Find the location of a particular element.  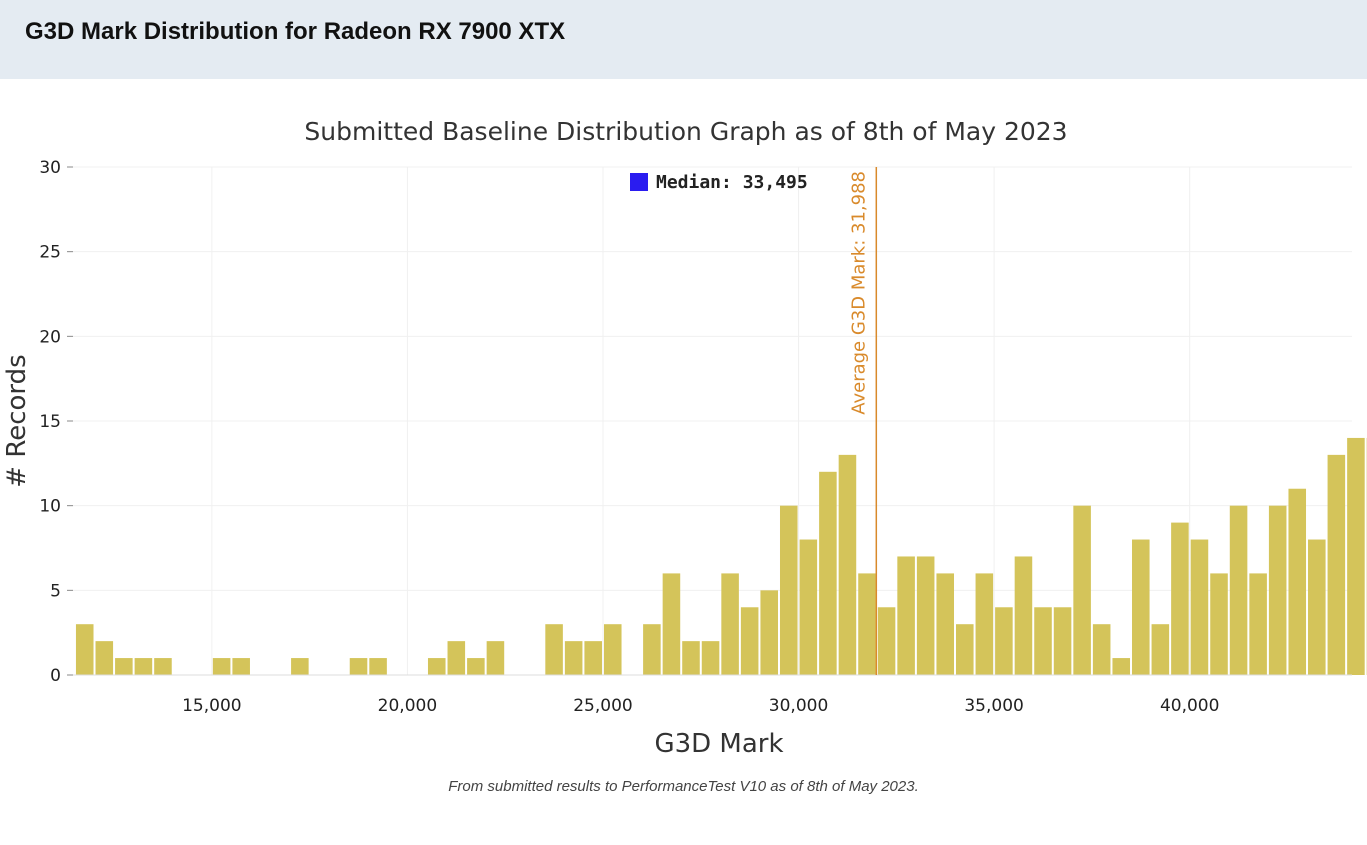

median-legend: Median: 33,495 is located at coordinates (719, 182).